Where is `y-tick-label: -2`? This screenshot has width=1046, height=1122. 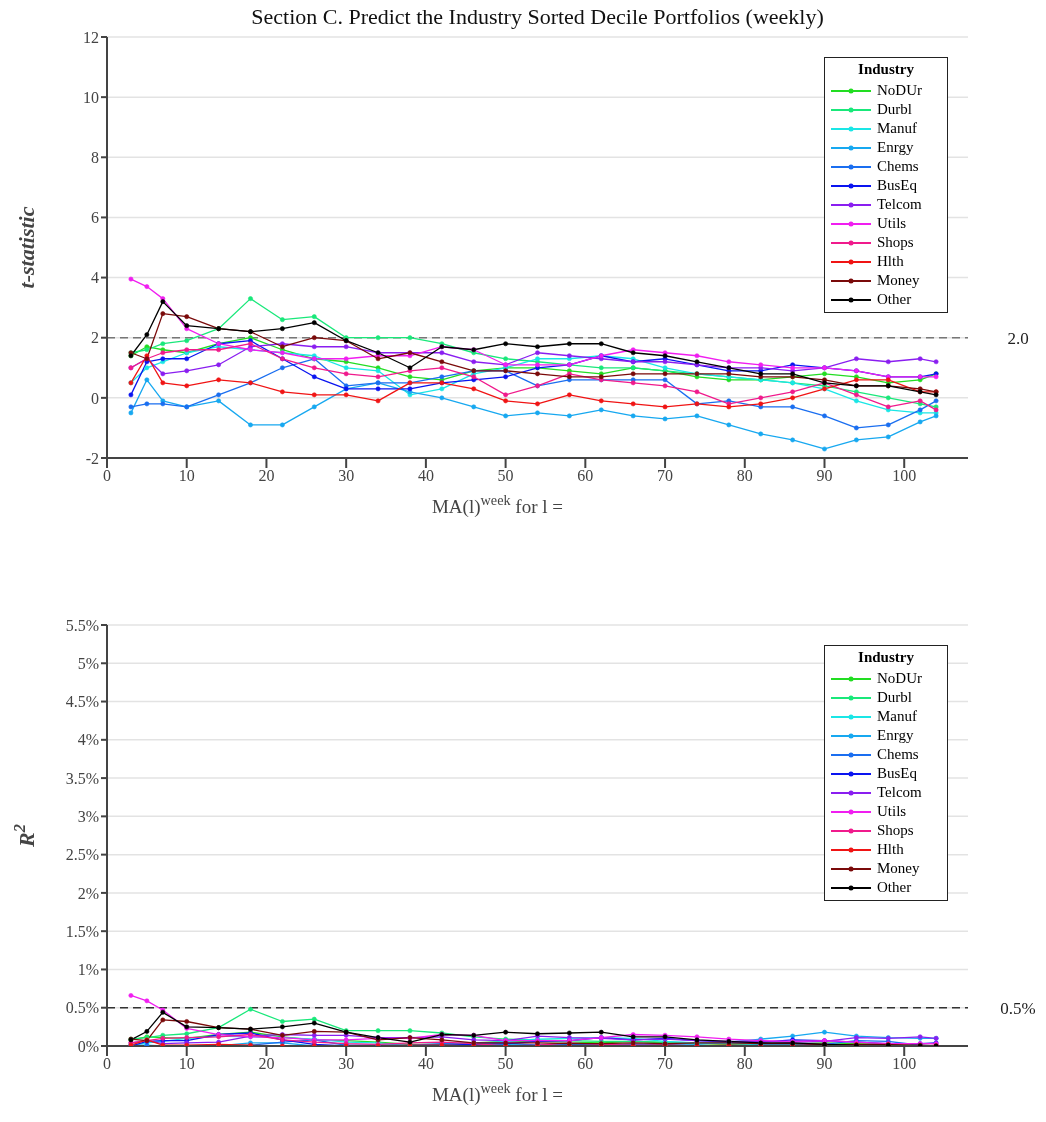 y-tick-label: -2 is located at coordinates (92, 458).